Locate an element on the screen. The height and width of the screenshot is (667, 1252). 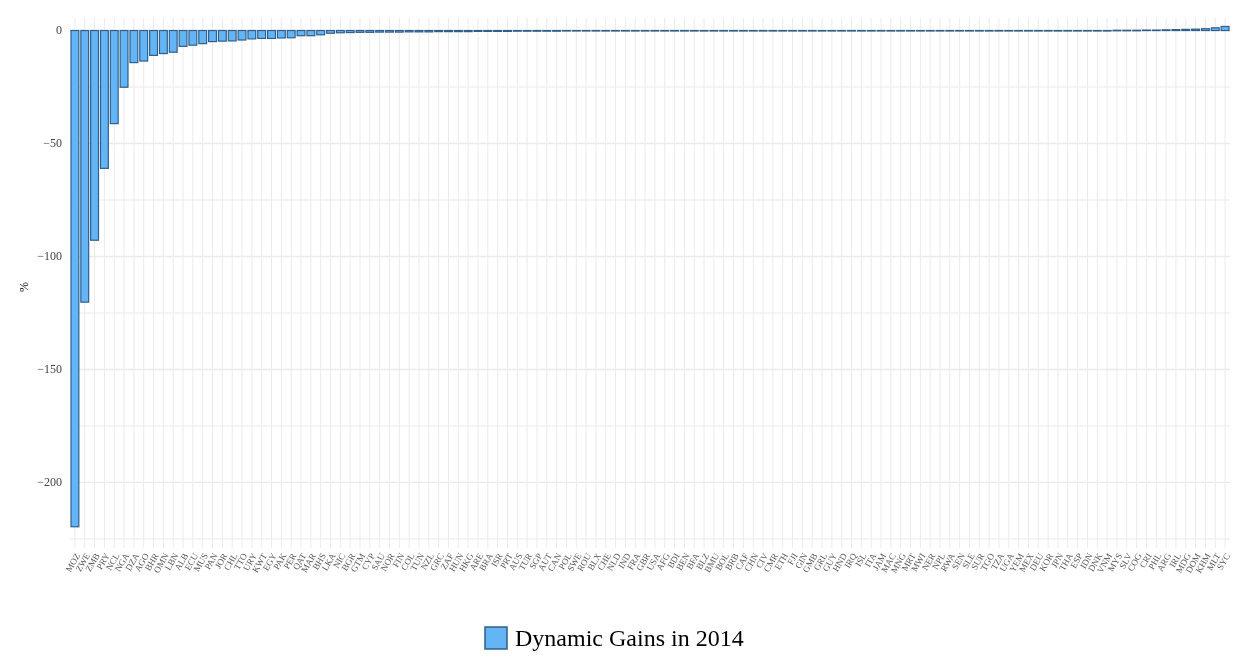
y-tick-label: −150 is located at coordinates (49, 369).